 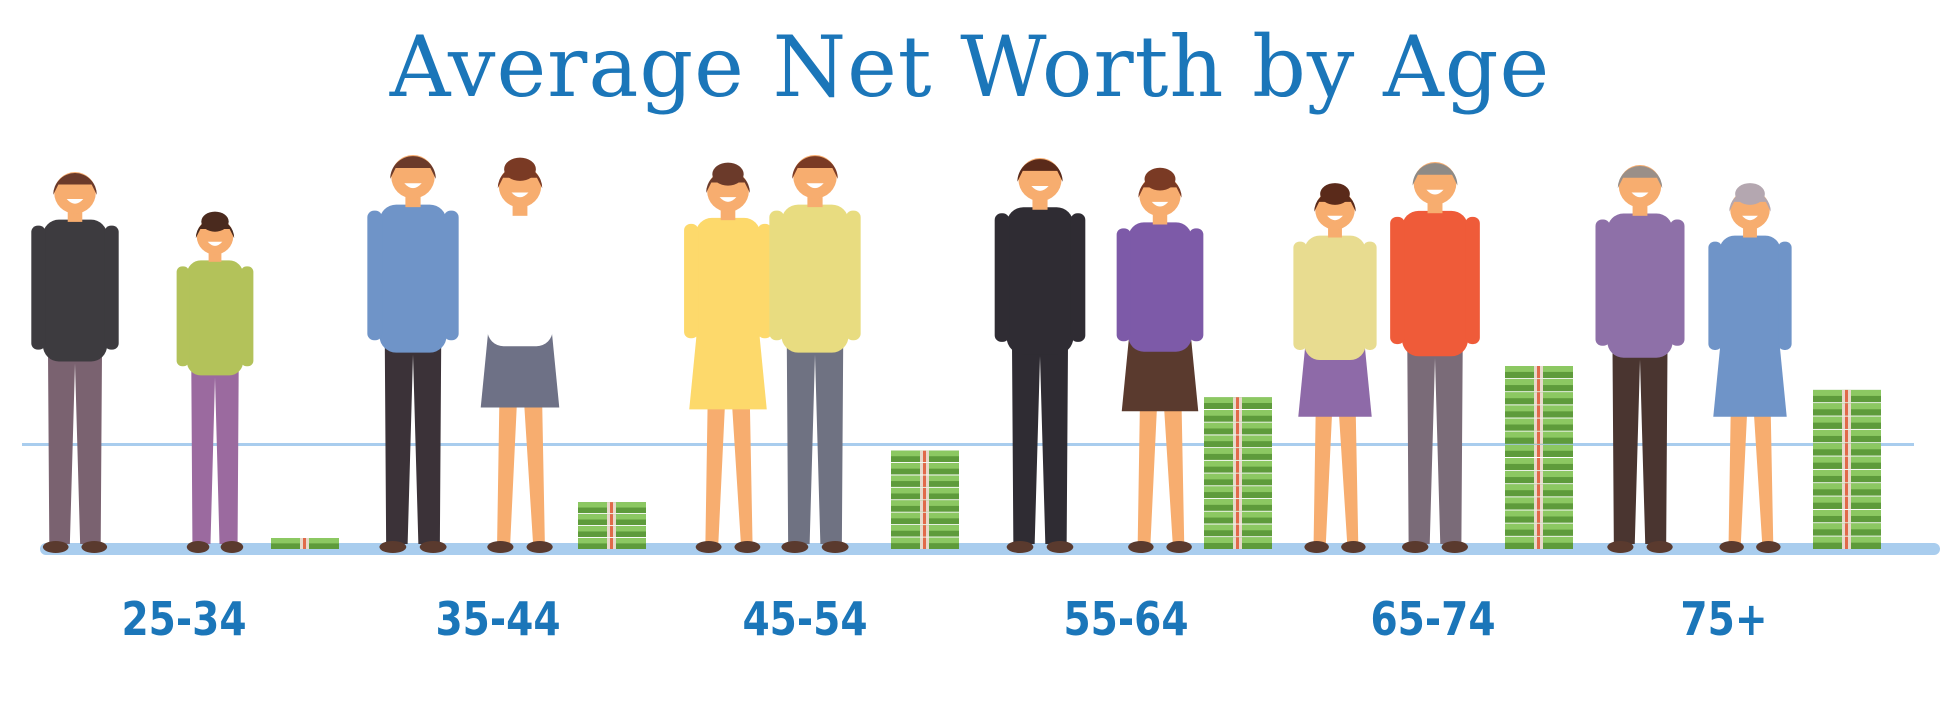 I want to click on age-label-25-34: 25-34, so click(x=184, y=619).